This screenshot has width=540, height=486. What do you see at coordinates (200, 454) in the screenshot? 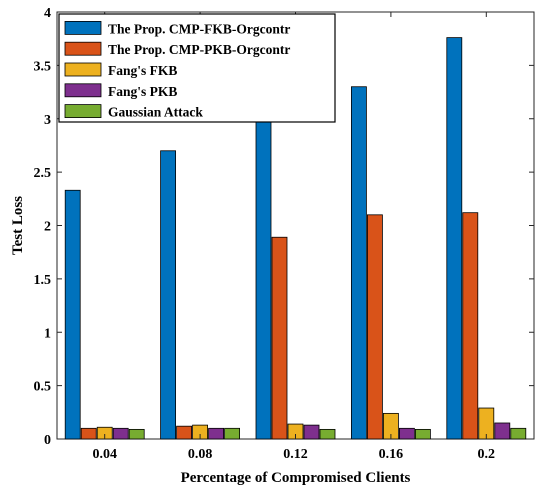
I see `x-tick-label: 0.08` at bounding box center [200, 454].